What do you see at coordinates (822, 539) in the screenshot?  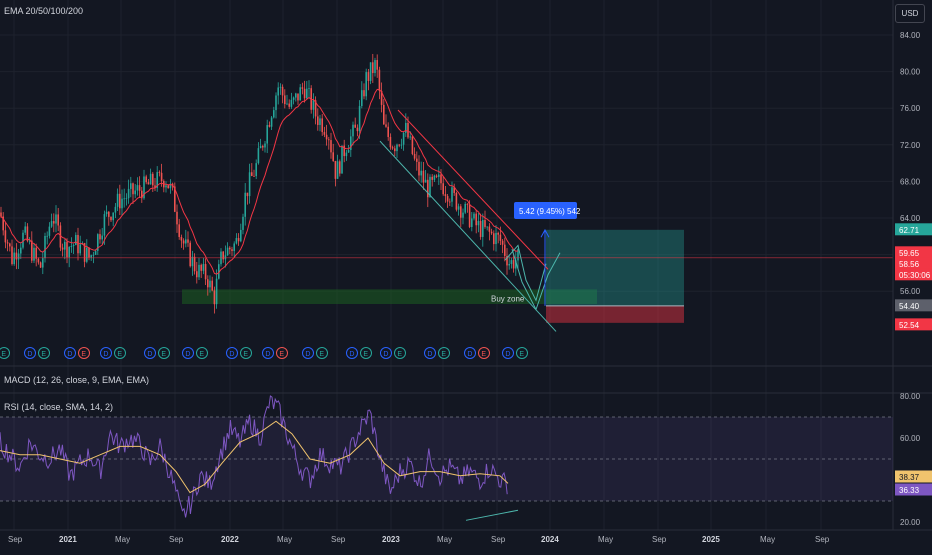 I see `time-tick-15: Sep` at bounding box center [822, 539].